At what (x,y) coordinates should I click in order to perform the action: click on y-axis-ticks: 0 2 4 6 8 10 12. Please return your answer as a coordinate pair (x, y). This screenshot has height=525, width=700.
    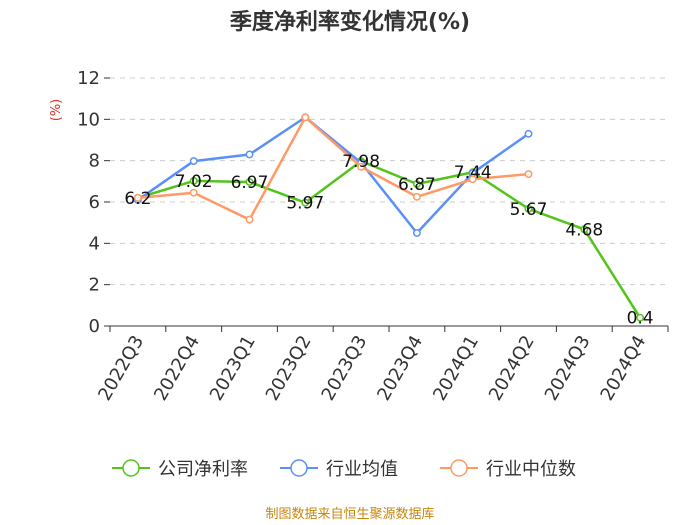
    Looking at the image, I should click on (93, 202).